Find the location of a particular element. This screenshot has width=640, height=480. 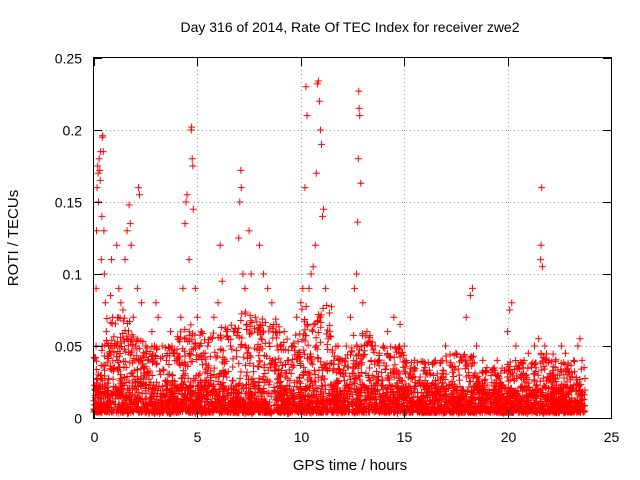

x-tick-label: 20 is located at coordinates (509, 437).